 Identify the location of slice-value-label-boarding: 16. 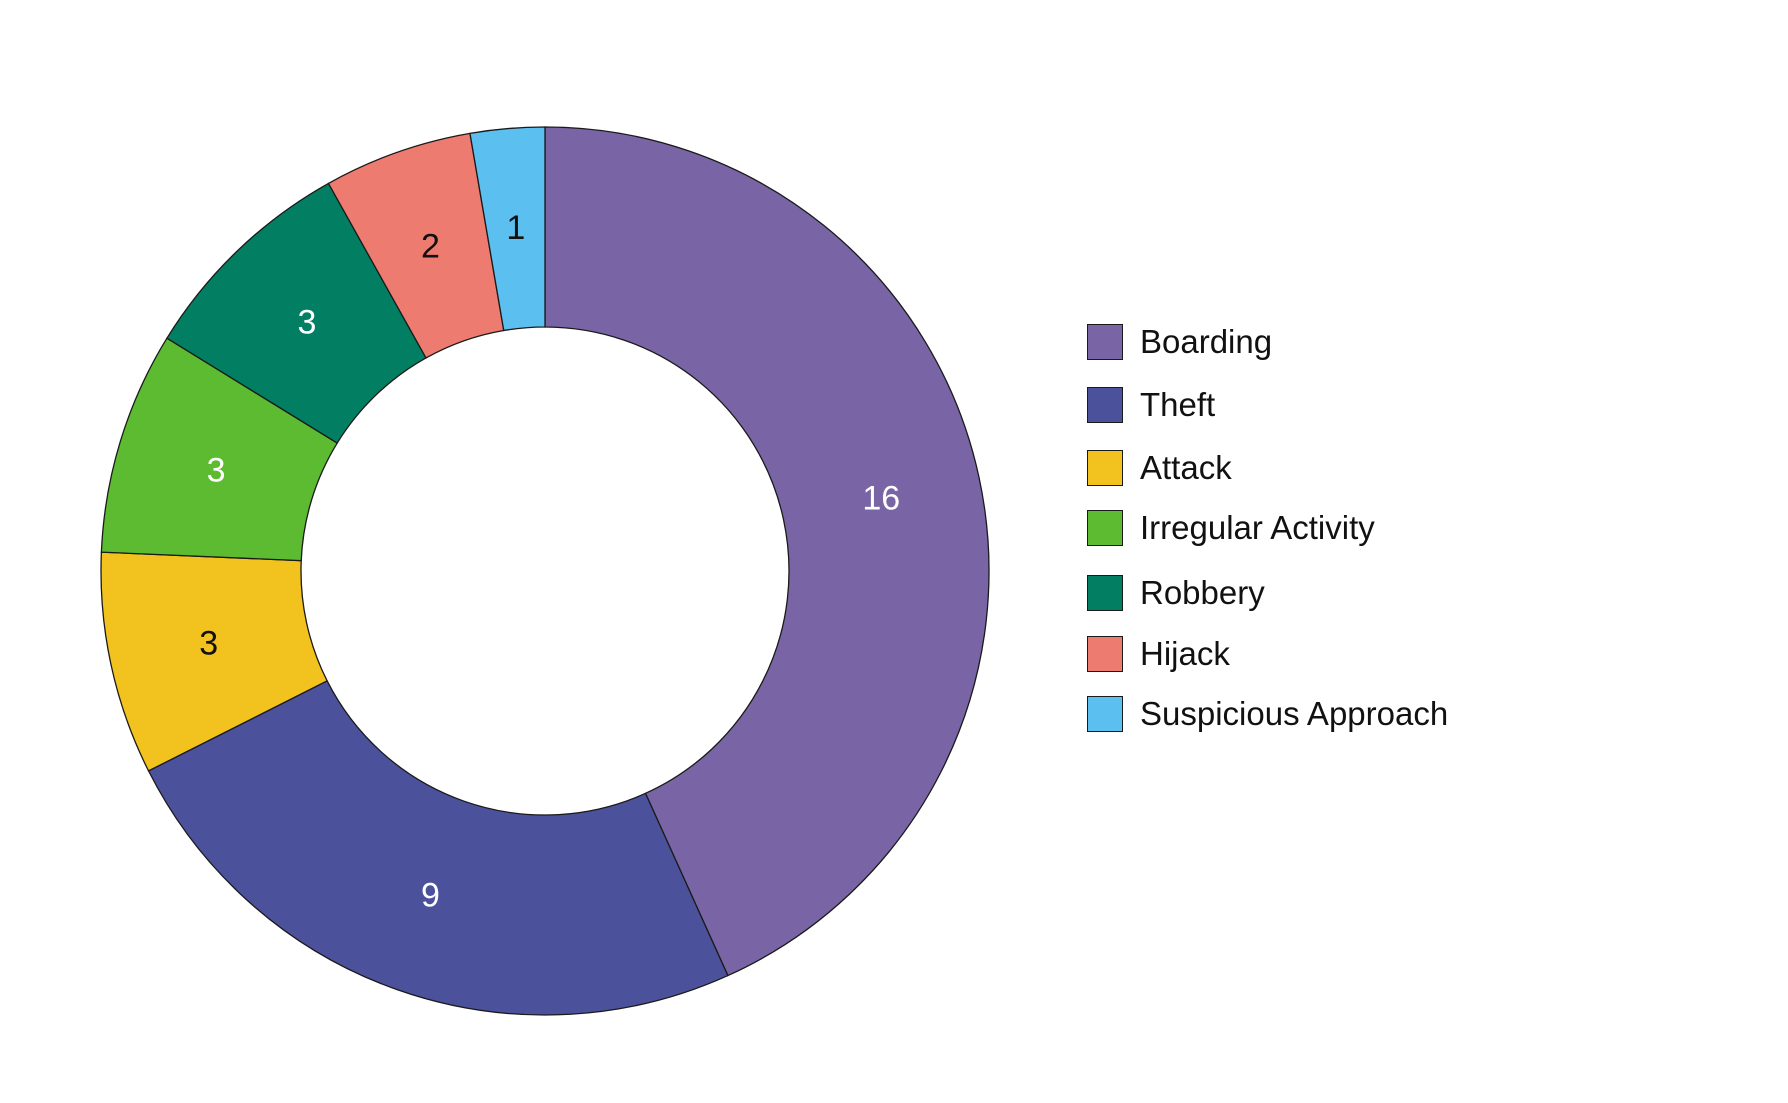
(881, 499).